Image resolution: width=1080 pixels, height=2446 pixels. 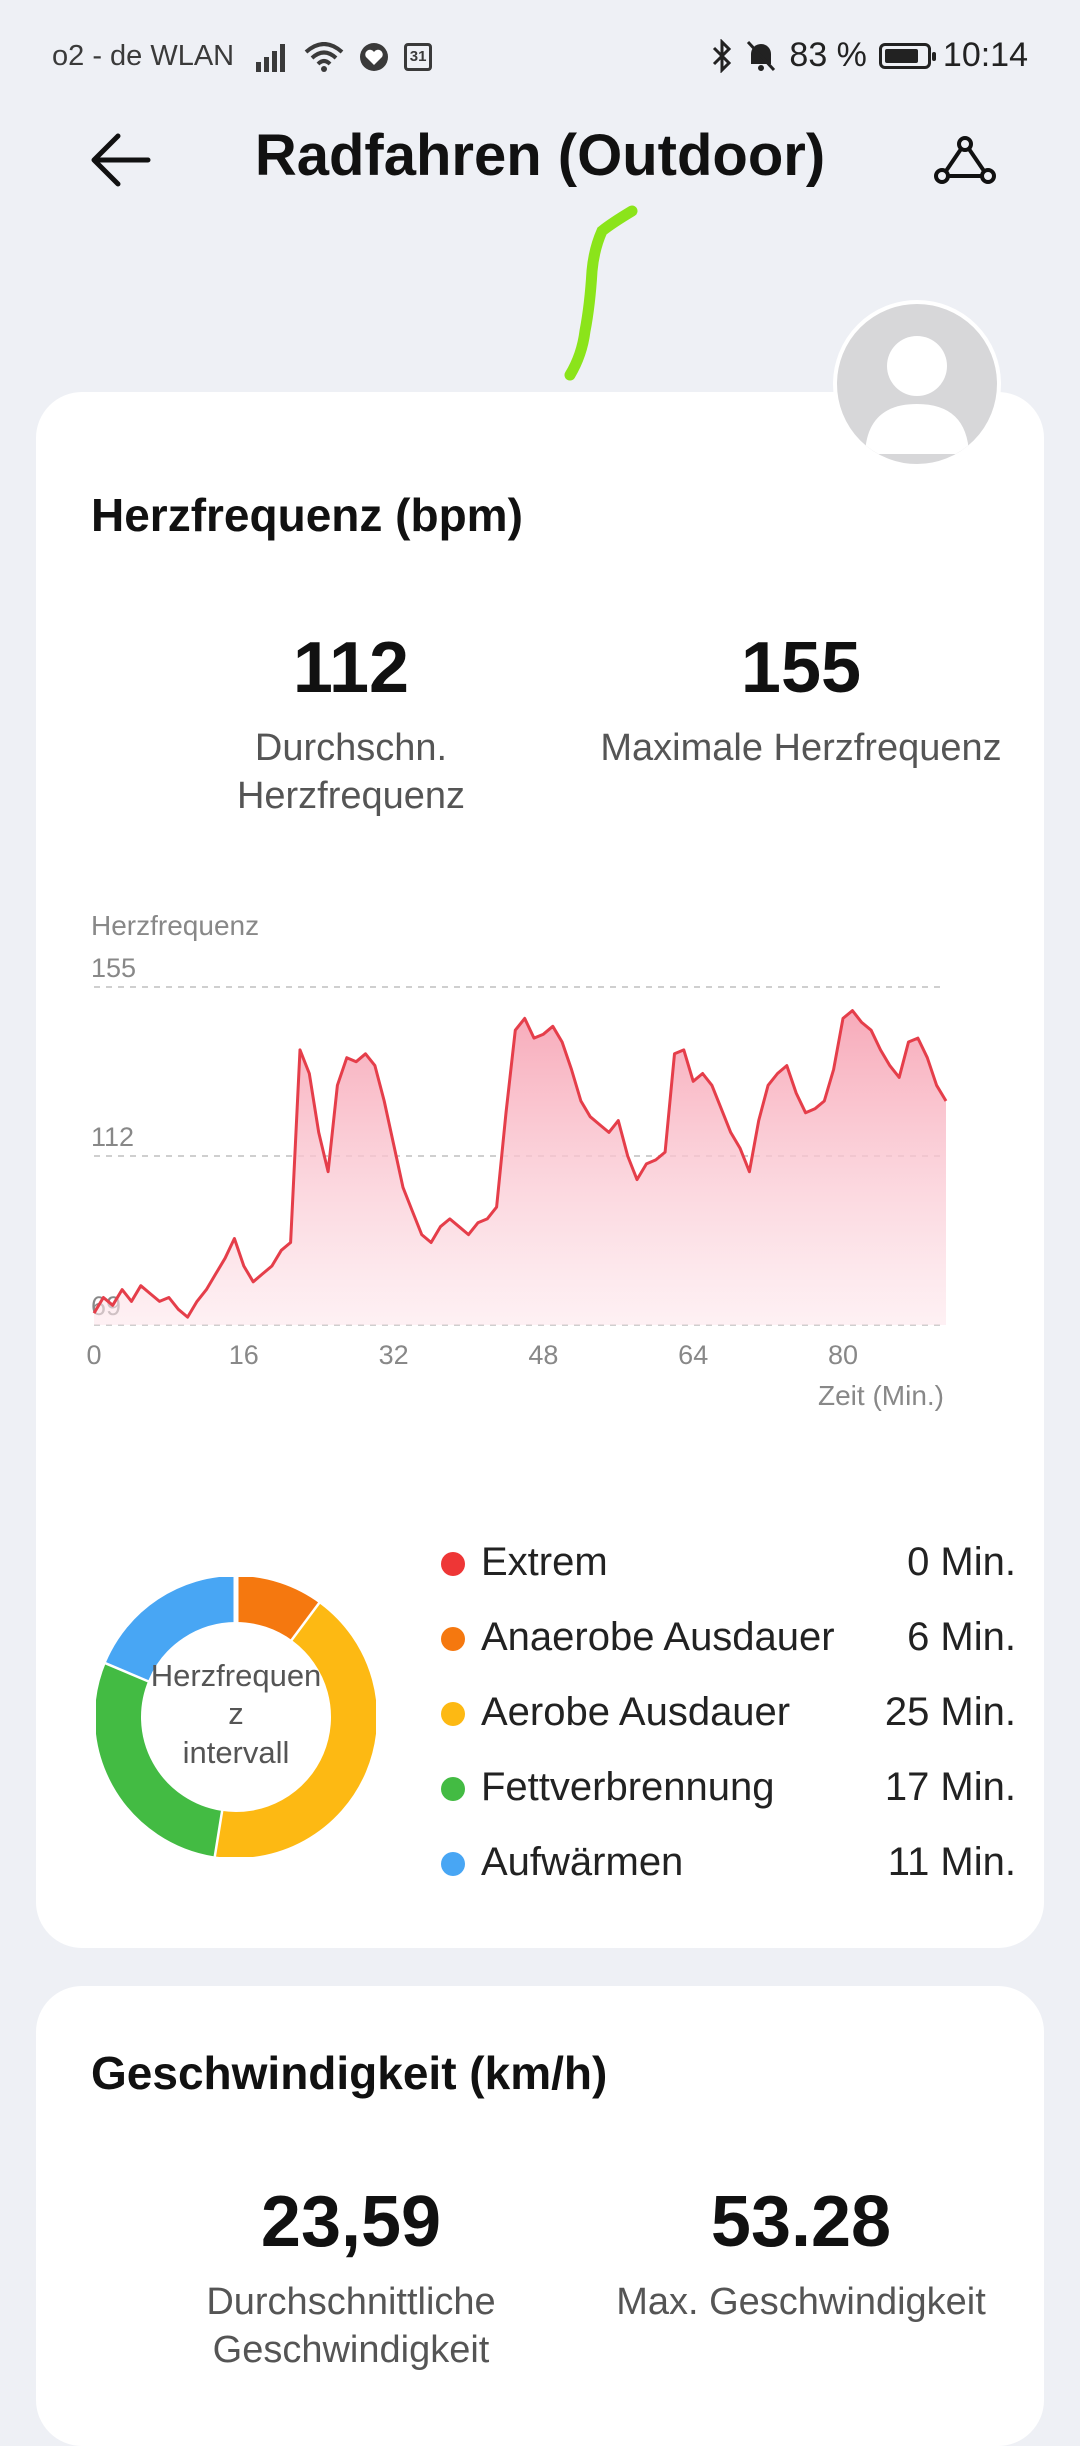 I want to click on legend-name: Extrem, so click(x=544, y=1562).